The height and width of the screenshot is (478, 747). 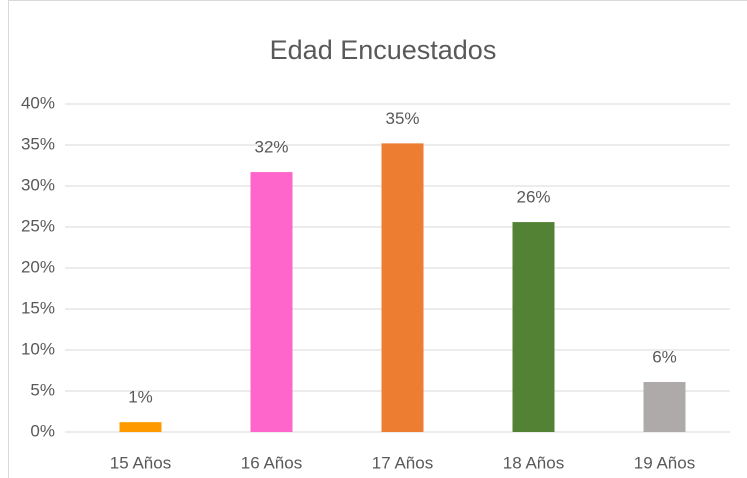 I want to click on y-tick-label: 15%, so click(x=38, y=307).